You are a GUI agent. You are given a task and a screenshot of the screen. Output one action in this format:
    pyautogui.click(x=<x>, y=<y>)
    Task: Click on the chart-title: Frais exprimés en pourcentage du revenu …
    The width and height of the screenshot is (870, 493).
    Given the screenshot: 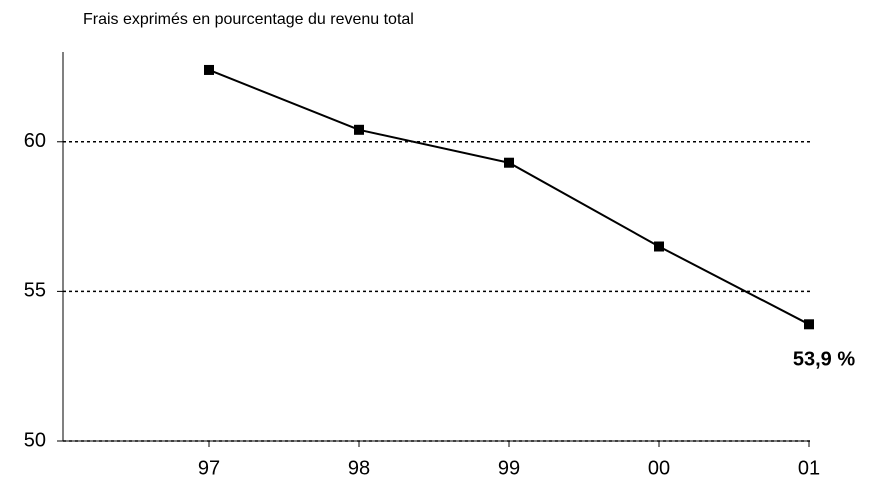 What is the action you would take?
    pyautogui.click(x=248, y=19)
    